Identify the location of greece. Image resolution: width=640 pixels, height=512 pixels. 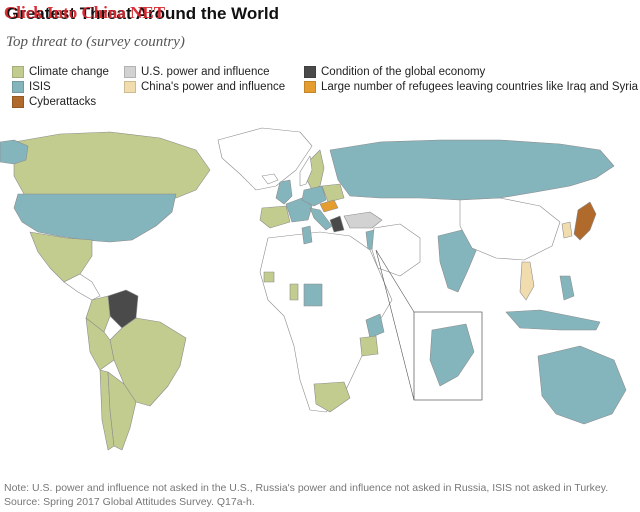
(337, 224).